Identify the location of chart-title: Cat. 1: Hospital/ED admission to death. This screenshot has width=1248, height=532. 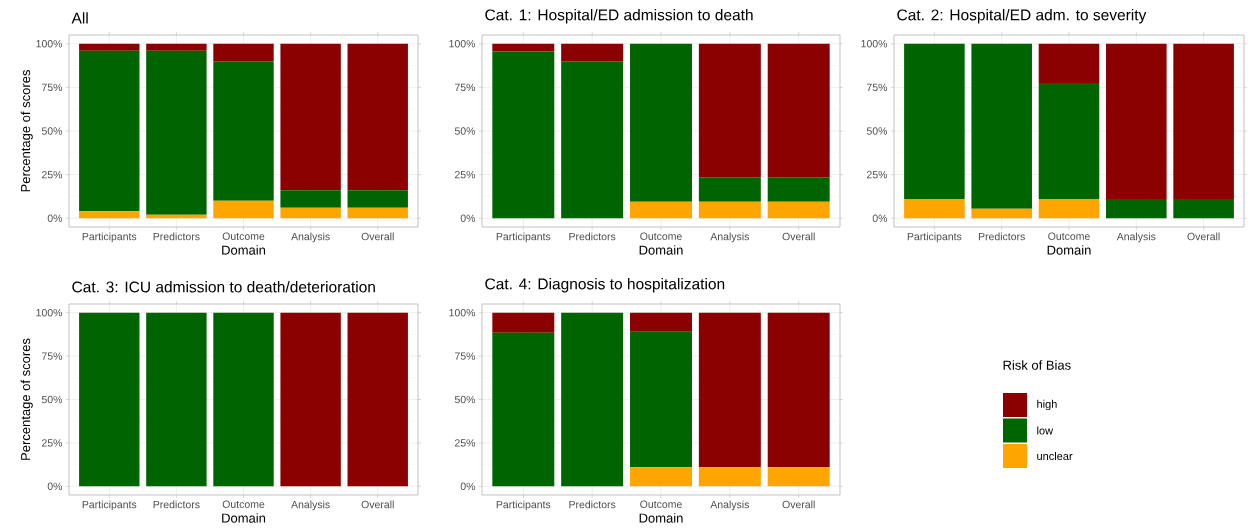
(619, 16).